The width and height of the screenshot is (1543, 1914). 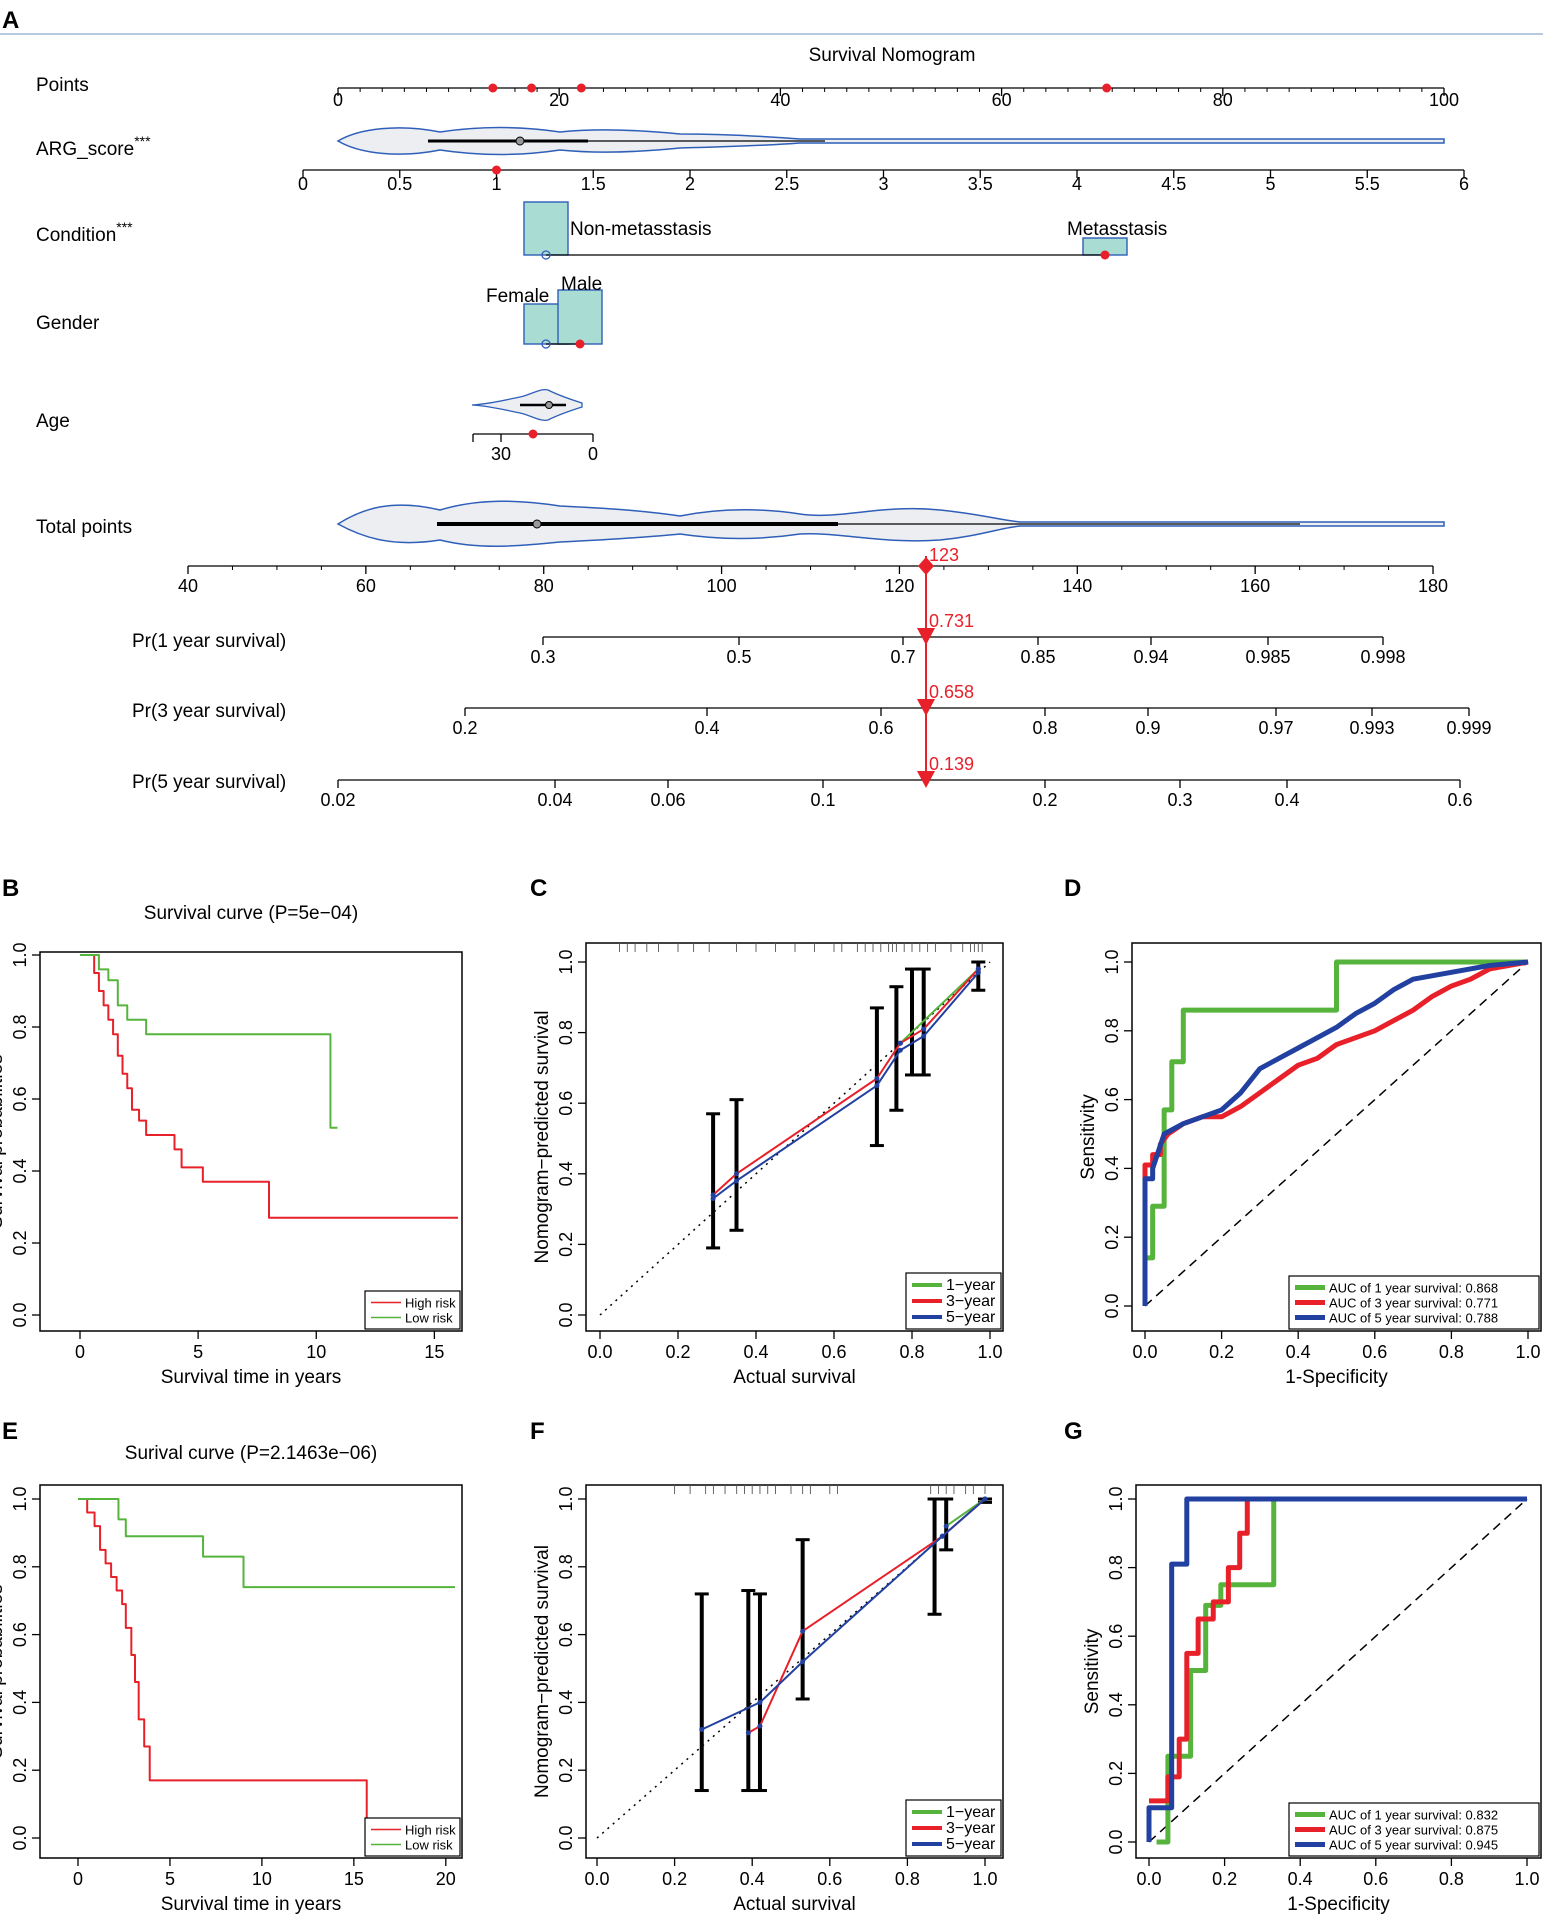 What do you see at coordinates (251, 1671) in the screenshot?
I see `plot-frame` at bounding box center [251, 1671].